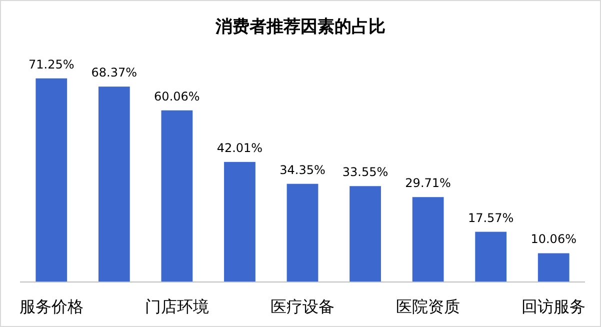 Image resolution: width=601 pixels, height=327 pixels. What do you see at coordinates (302, 306) in the screenshot?
I see `x-tick-label: 医疗设备` at bounding box center [302, 306].